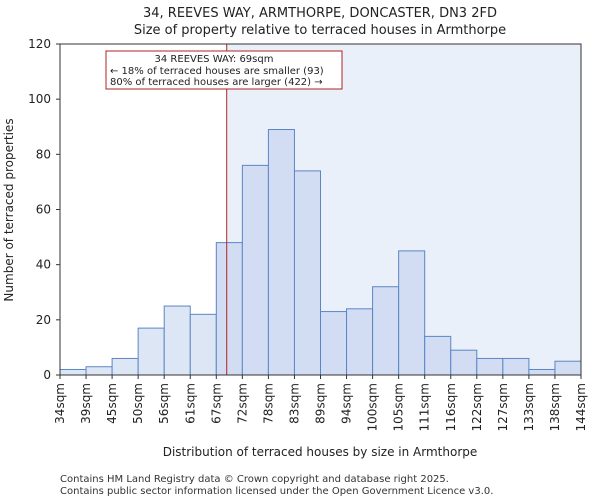 The width and height of the screenshot is (600, 500). I want to click on y-tick-label: 20, so click(43, 320).